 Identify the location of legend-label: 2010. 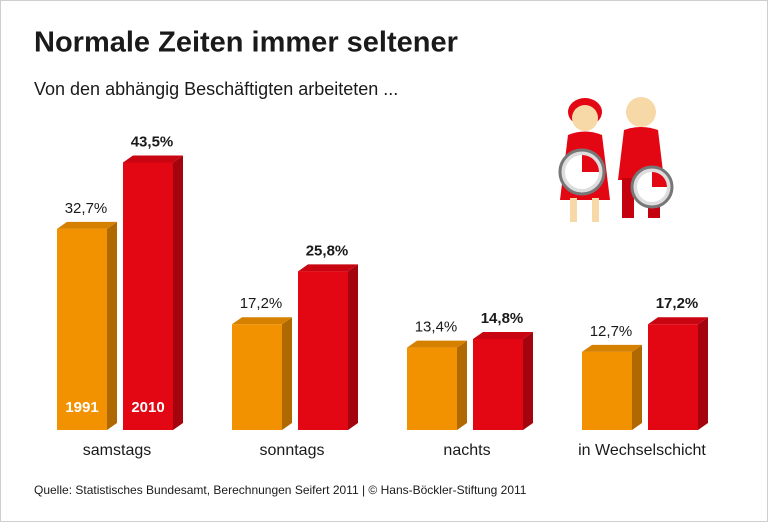
(147, 407).